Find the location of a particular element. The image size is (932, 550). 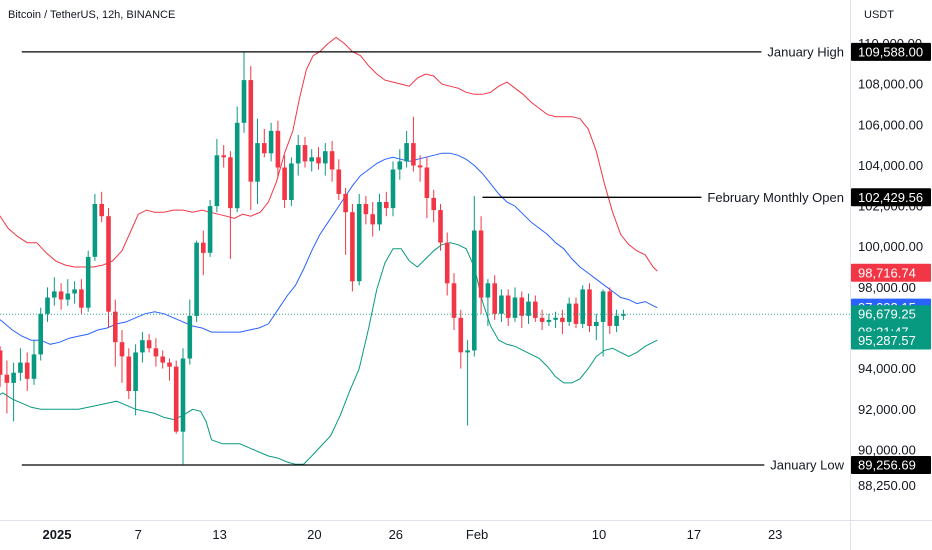

price-tick-label: 92,000.00 is located at coordinates (887, 409).